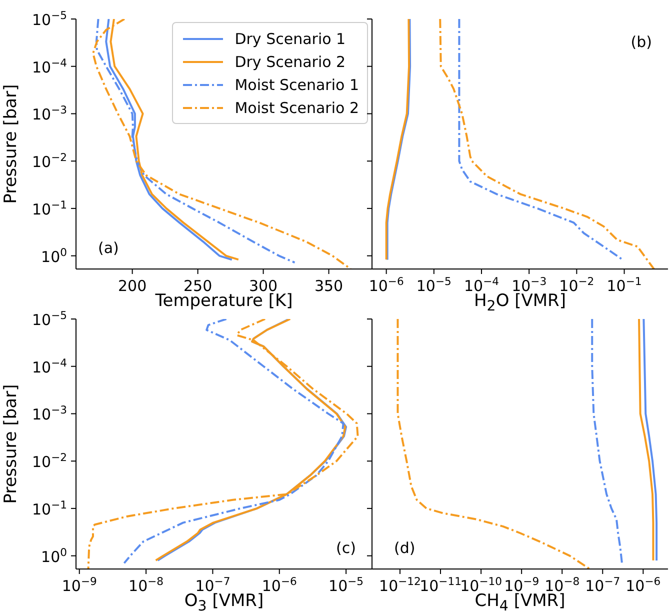 This screenshot has height=612, width=669. Describe the element at coordinates (520, 601) in the screenshot. I see `x-axis-title: CH$_{4}$ [VMR]` at that location.